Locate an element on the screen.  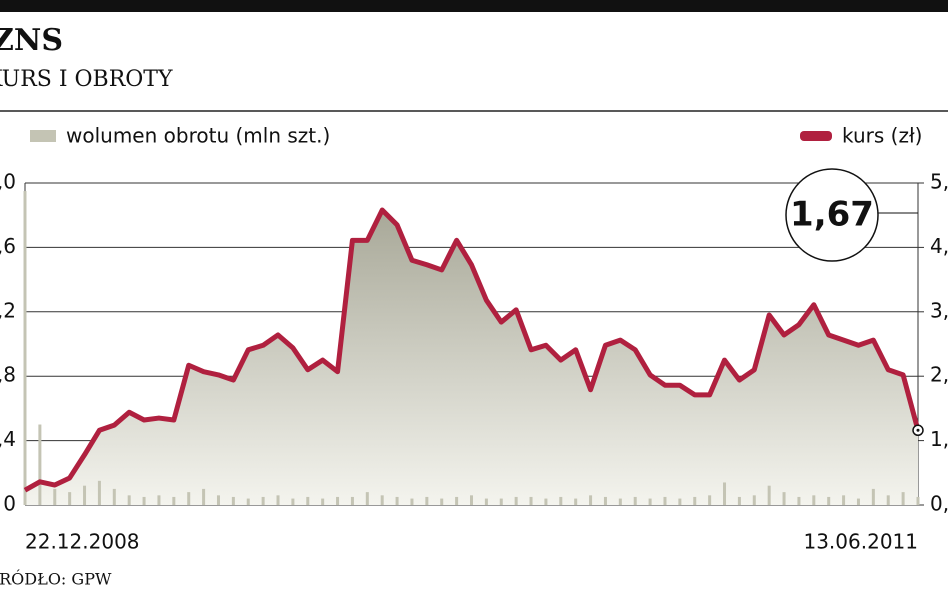
x-tick-label: 13.06.2011 is located at coordinates (860, 542).